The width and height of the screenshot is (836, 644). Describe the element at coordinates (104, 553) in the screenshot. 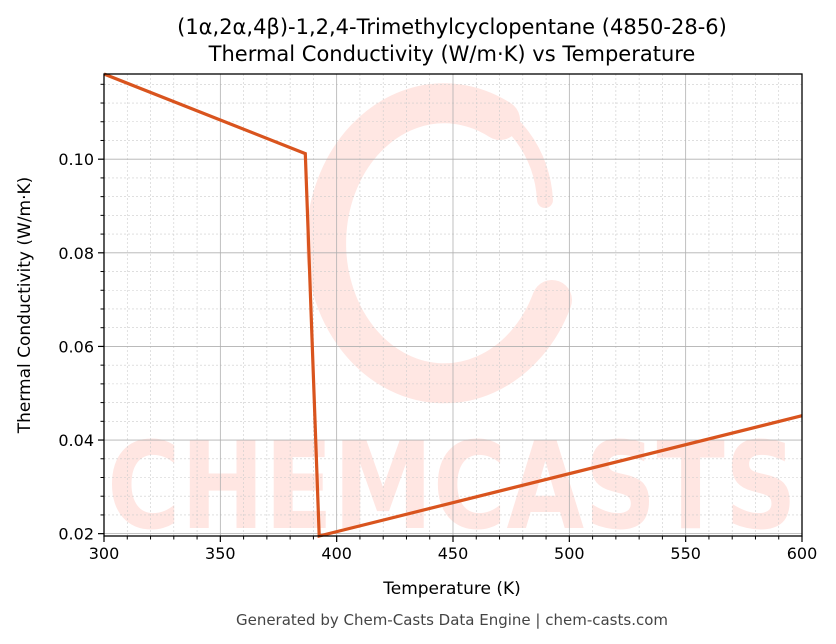

I see `x-tick-label: 300` at that location.